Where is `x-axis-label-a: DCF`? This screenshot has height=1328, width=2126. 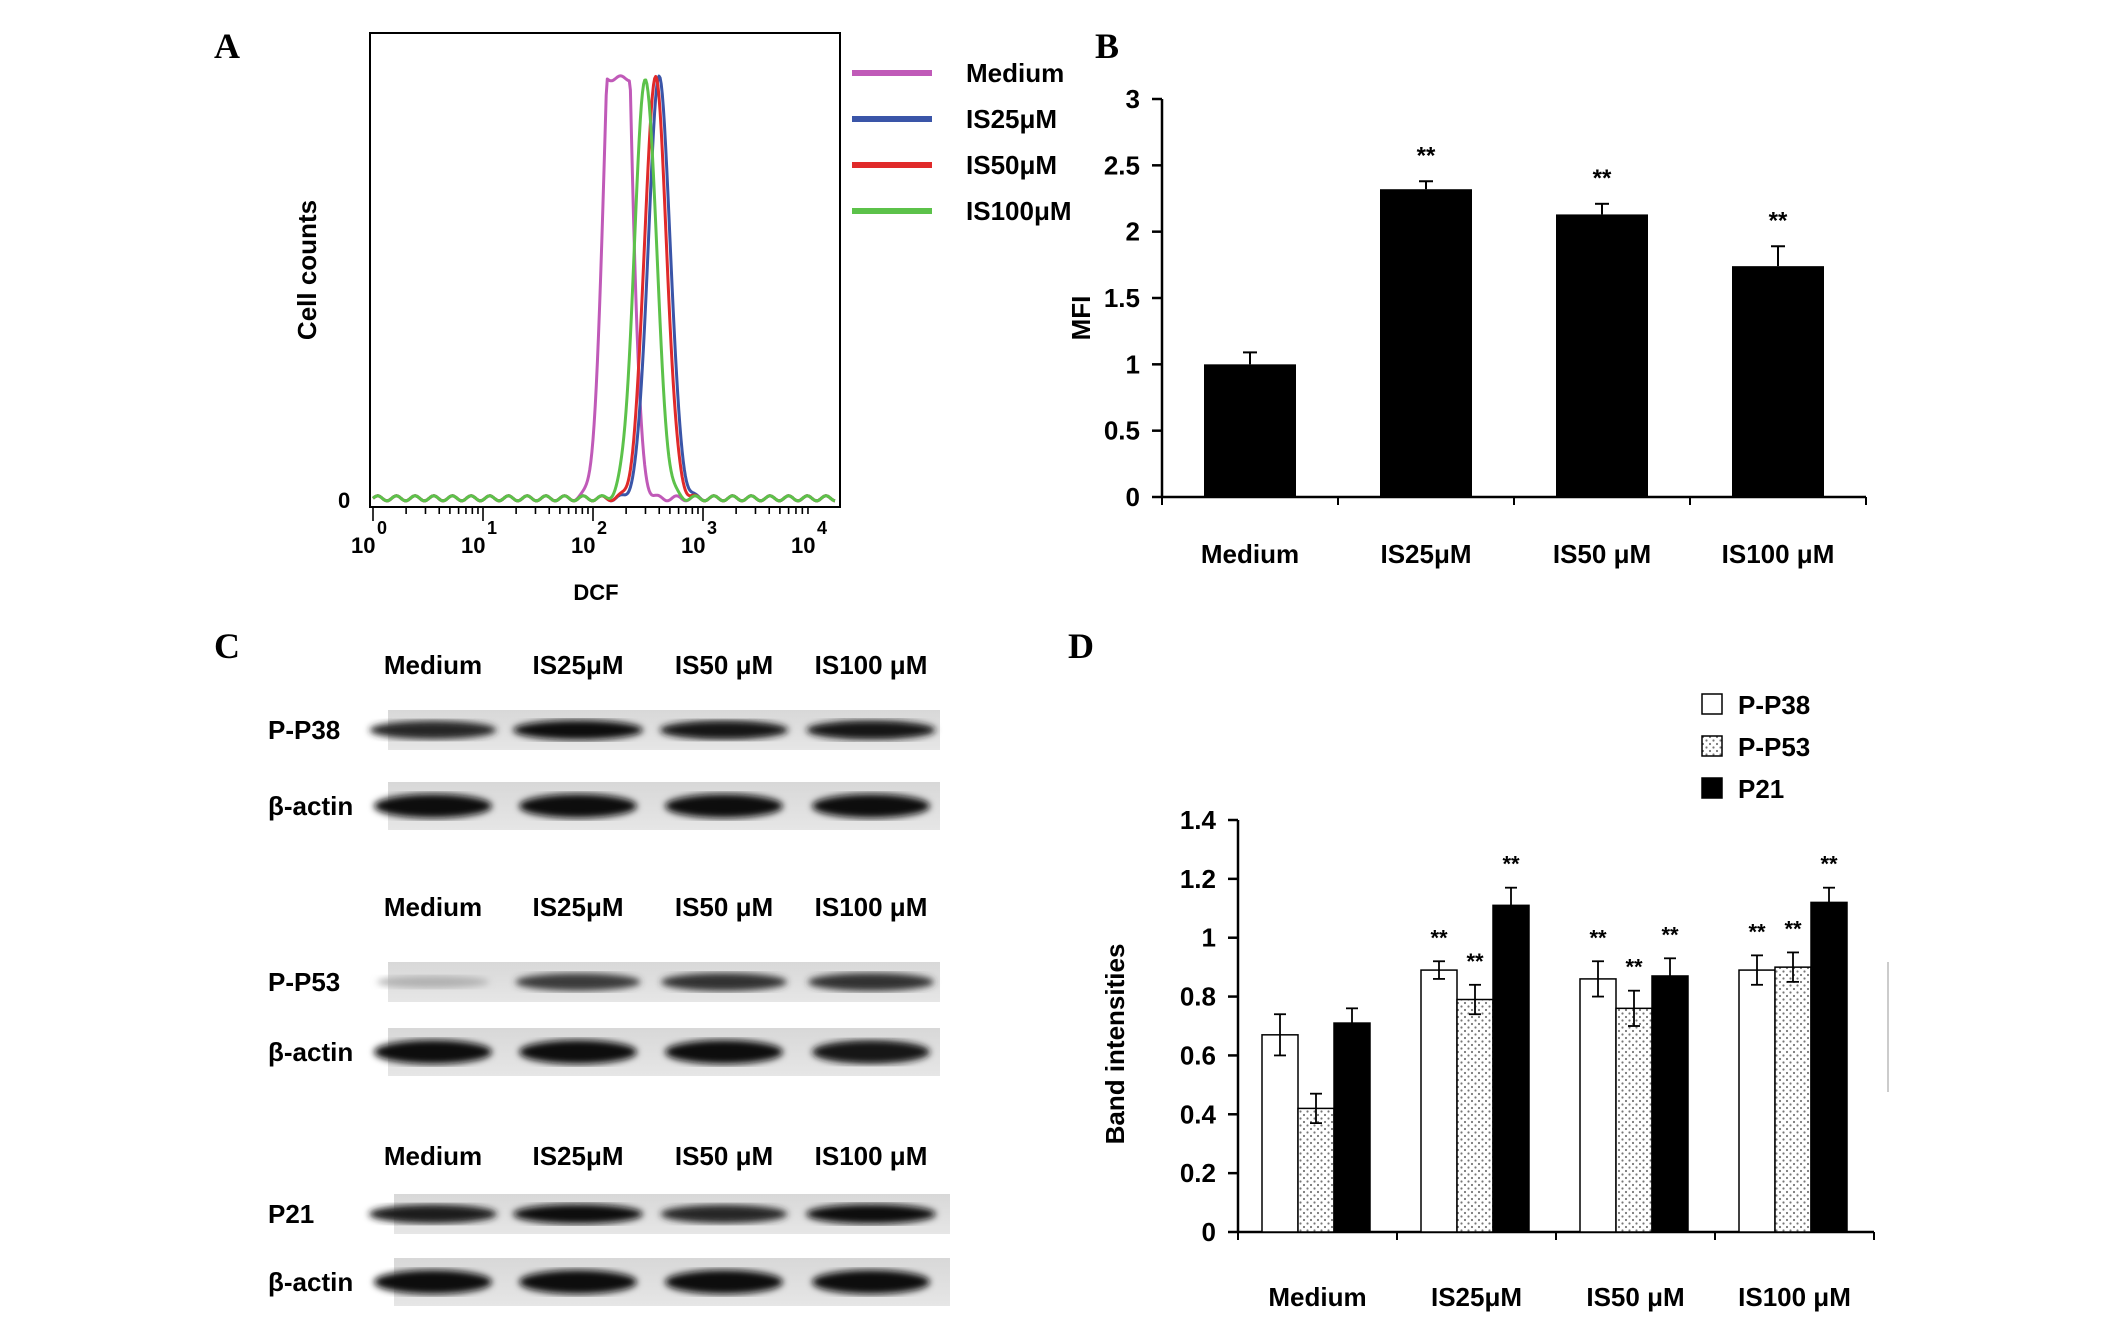 x-axis-label-a: DCF is located at coordinates (595, 592).